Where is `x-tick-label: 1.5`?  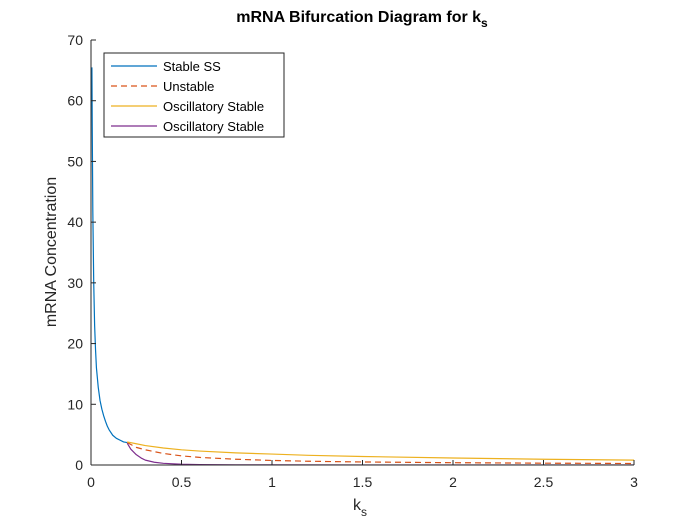 x-tick-label: 1.5 is located at coordinates (363, 482).